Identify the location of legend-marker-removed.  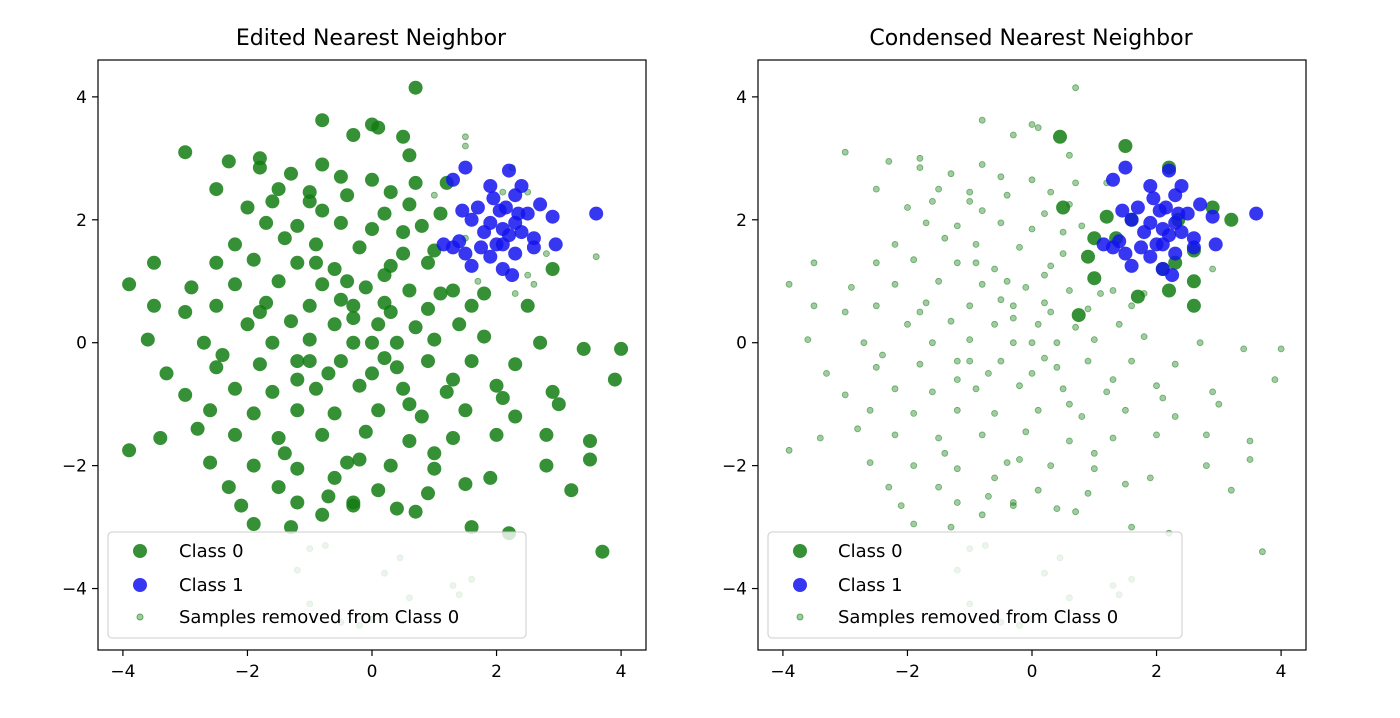
(140, 617).